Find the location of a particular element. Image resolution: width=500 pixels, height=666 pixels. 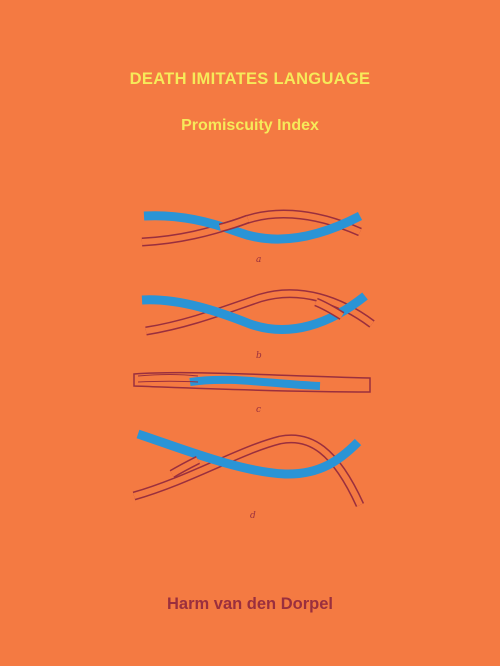

book-title: DEATH IMITATES LANGUAGE is located at coordinates (250, 79).